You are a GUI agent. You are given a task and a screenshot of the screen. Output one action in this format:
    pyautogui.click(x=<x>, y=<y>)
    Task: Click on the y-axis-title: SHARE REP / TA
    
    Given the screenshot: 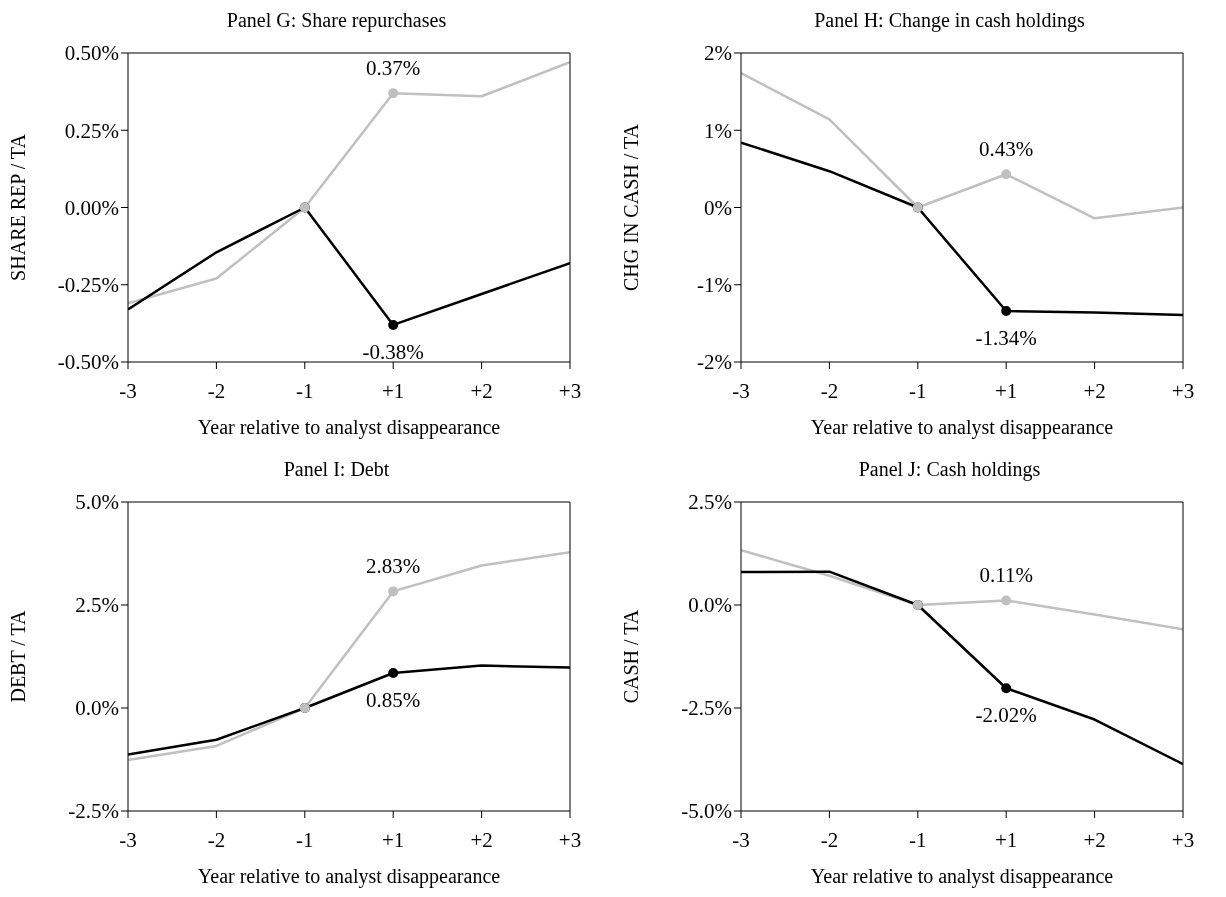 What is the action you would take?
    pyautogui.click(x=18, y=207)
    